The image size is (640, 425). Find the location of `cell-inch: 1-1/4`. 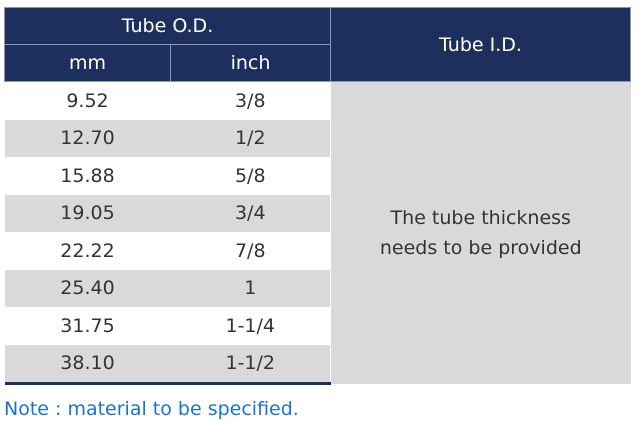

cell-inch: 1-1/4 is located at coordinates (250, 325).